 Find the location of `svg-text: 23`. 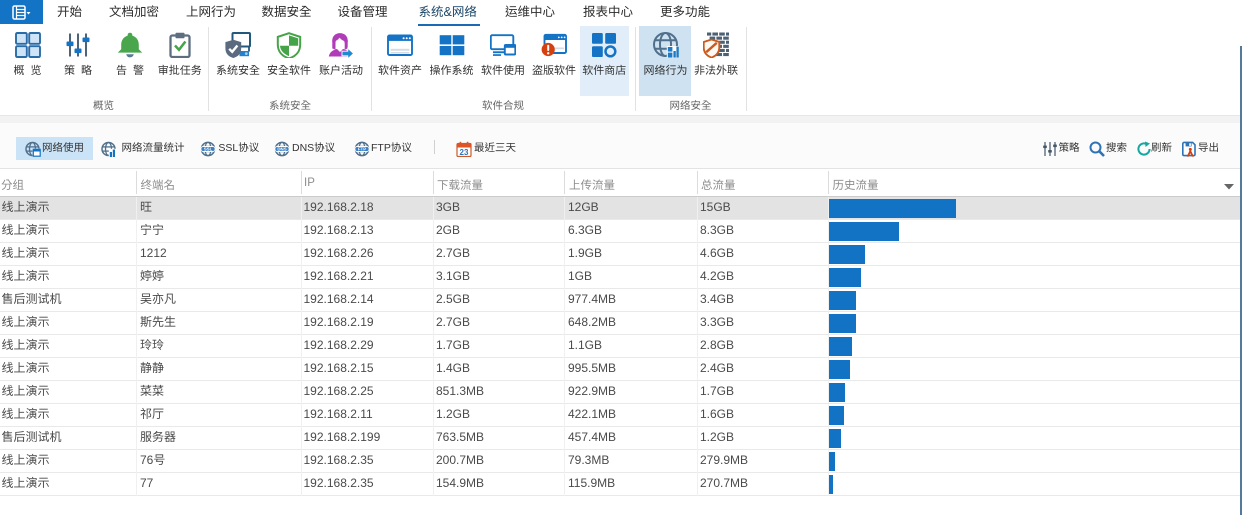

svg-text: 23 is located at coordinates (464, 151).